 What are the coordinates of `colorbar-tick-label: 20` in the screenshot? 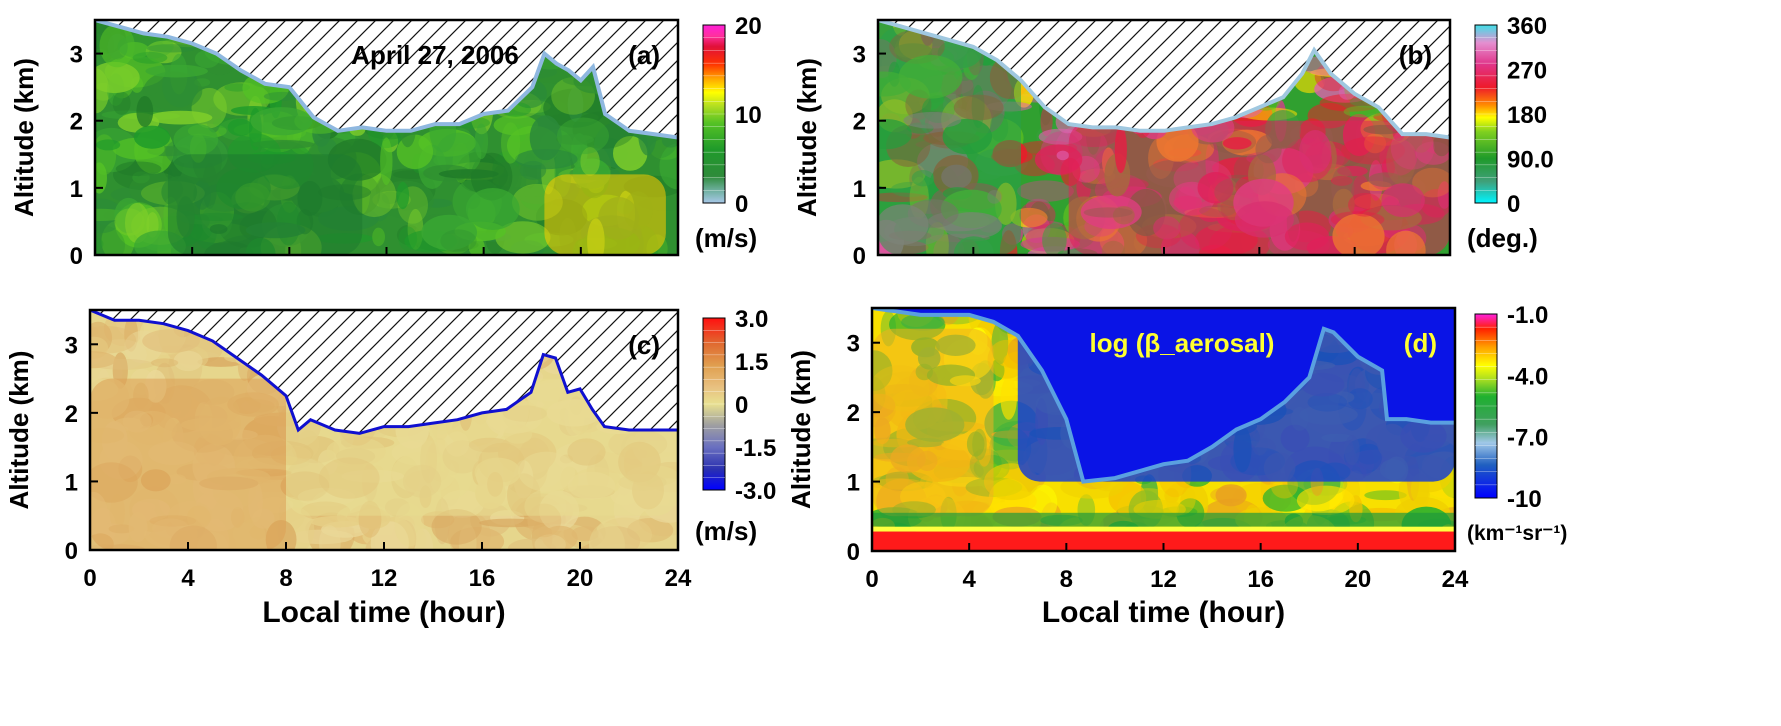 It's located at (748, 26).